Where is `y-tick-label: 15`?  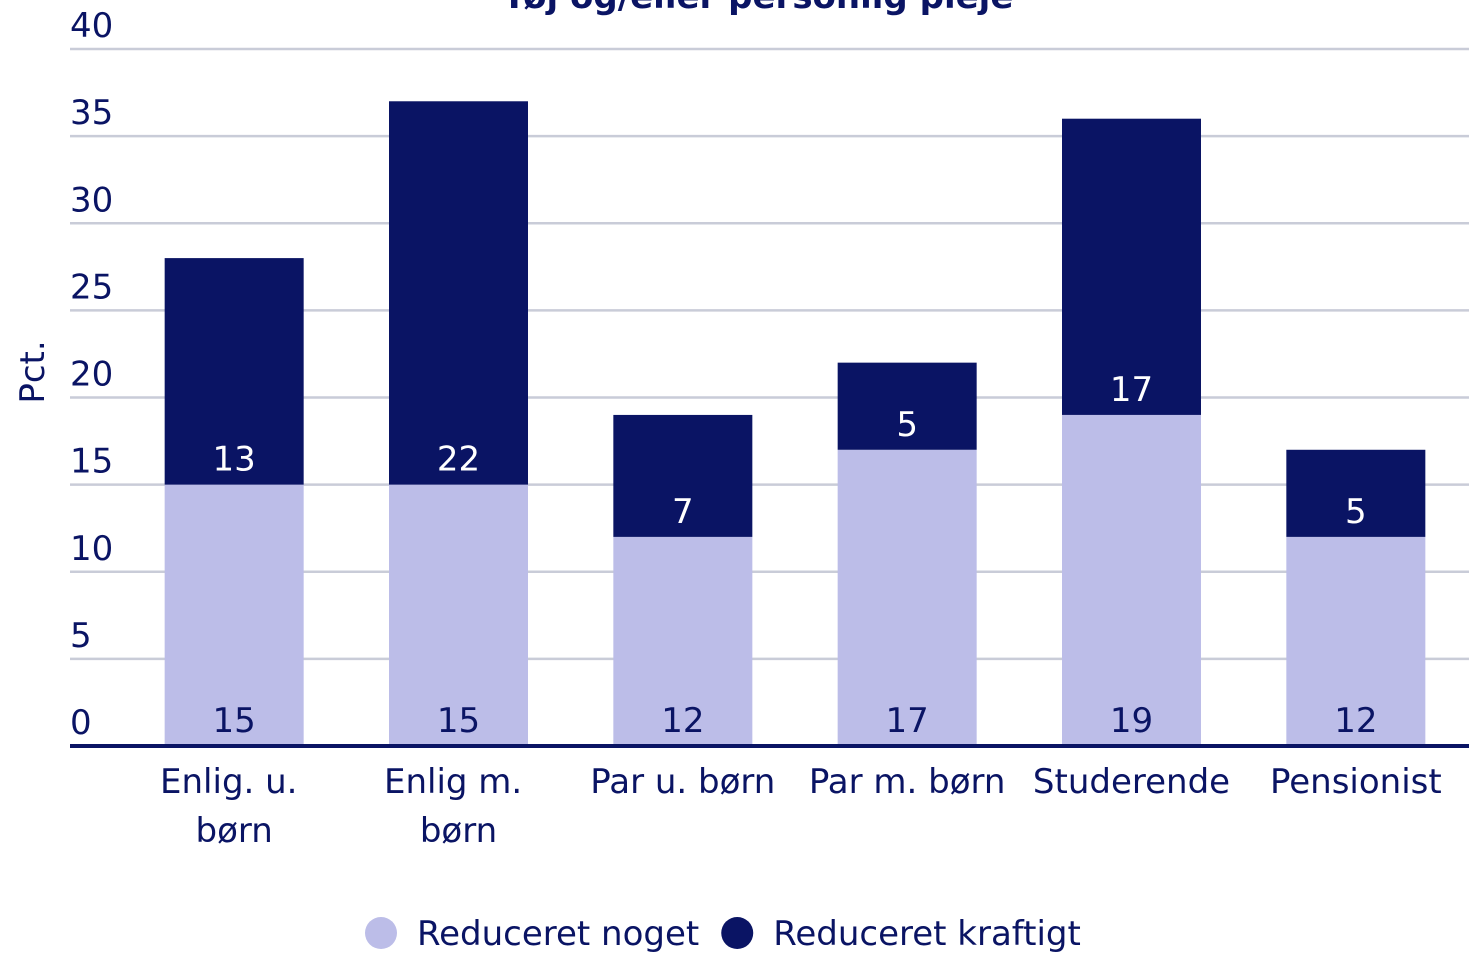
y-tick-label: 15 is located at coordinates (91, 462).